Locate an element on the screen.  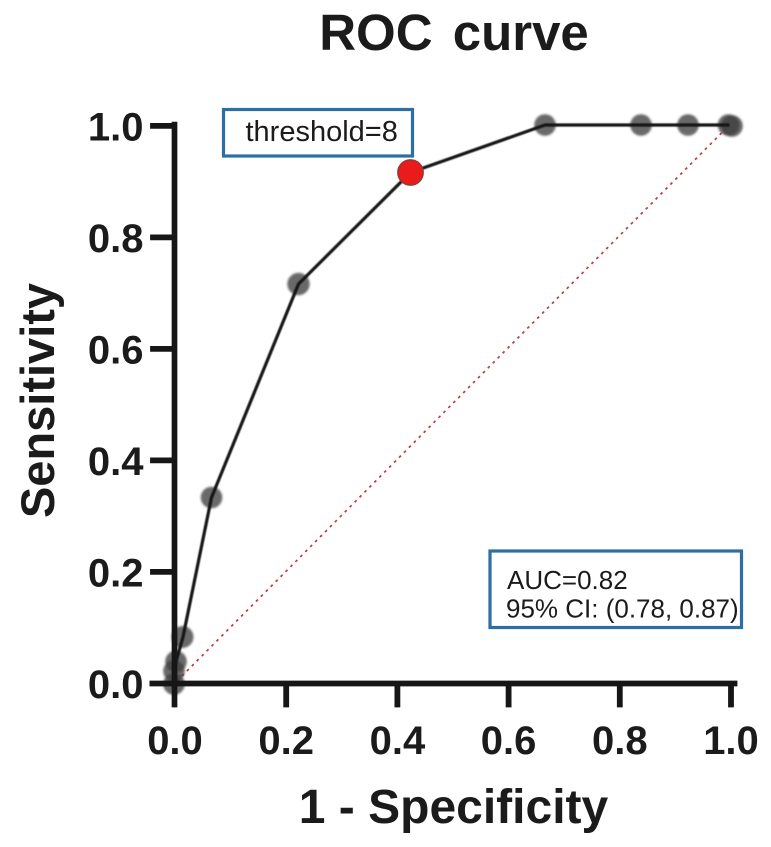
svg-text: ROC curve is located at coordinates (454, 32).